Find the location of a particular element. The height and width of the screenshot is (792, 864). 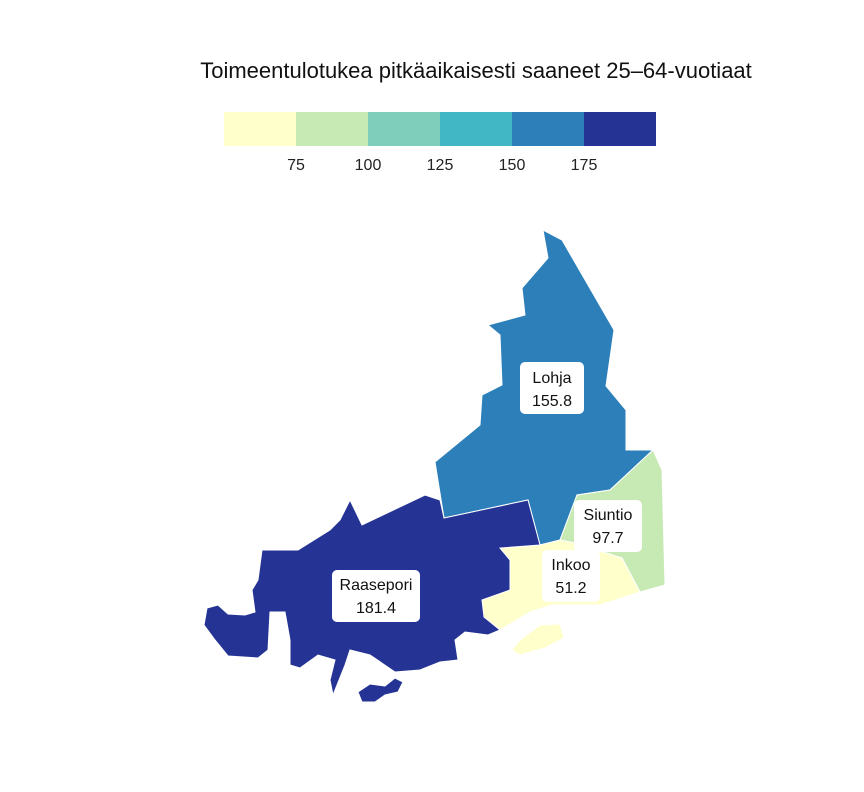

label-lohja-name: Lohja is located at coordinates (551, 378).